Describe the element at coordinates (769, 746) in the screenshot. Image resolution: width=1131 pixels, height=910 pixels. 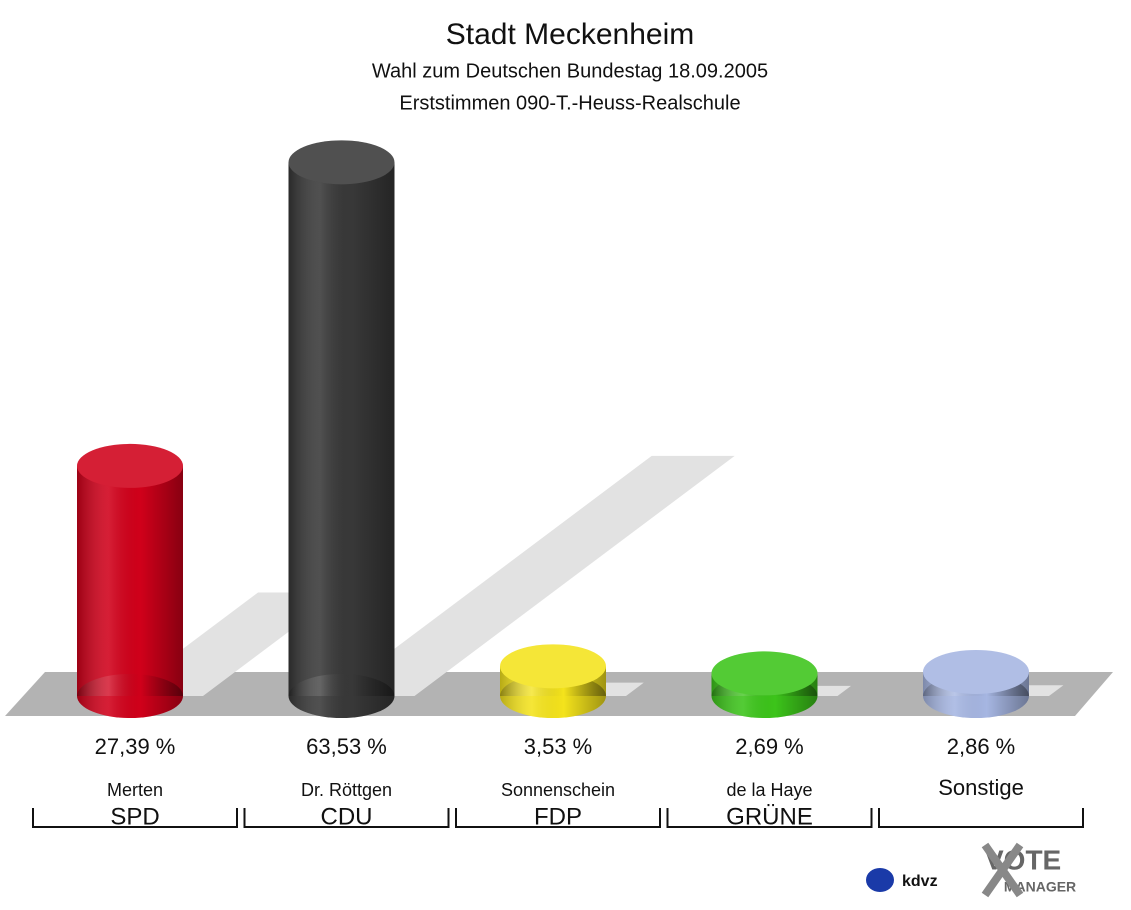
I see `value-label: 2,69 %` at that location.